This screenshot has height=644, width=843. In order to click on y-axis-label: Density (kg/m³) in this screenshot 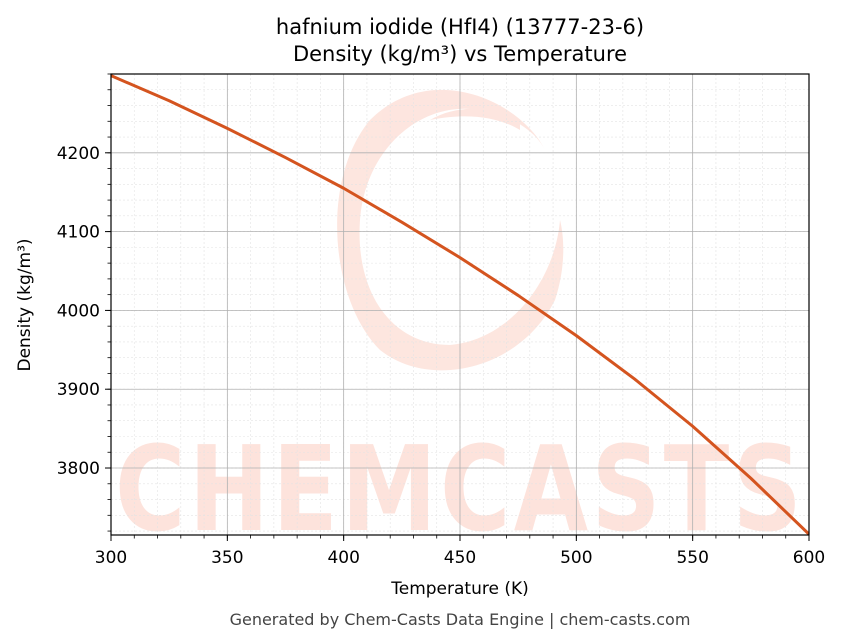, I will do `click(25, 304)`.